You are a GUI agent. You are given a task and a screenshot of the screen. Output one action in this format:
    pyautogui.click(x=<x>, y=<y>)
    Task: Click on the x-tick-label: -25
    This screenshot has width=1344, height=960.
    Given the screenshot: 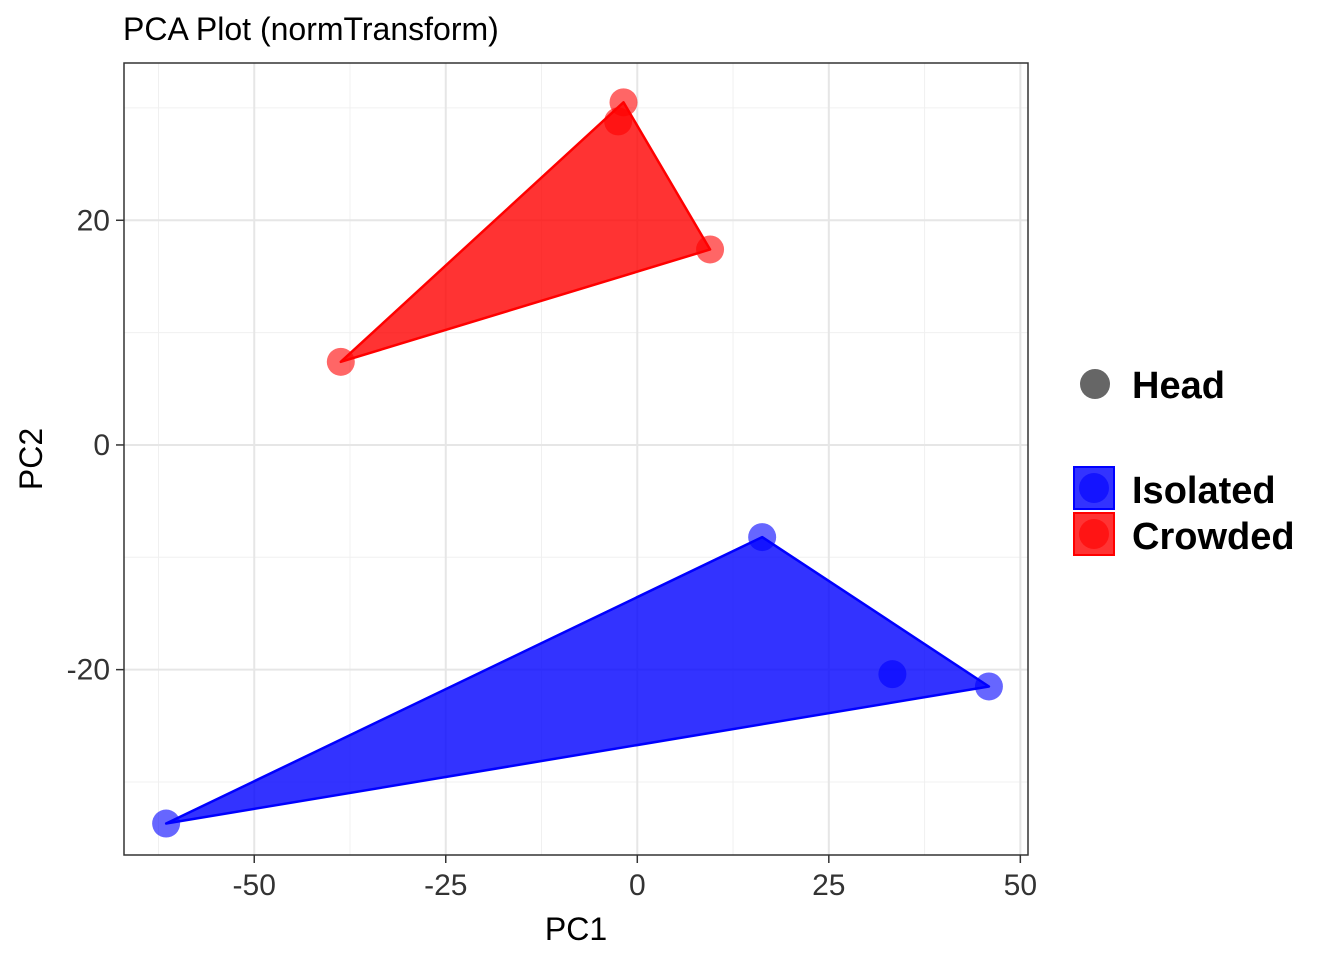 What is the action you would take?
    pyautogui.click(x=445, y=885)
    